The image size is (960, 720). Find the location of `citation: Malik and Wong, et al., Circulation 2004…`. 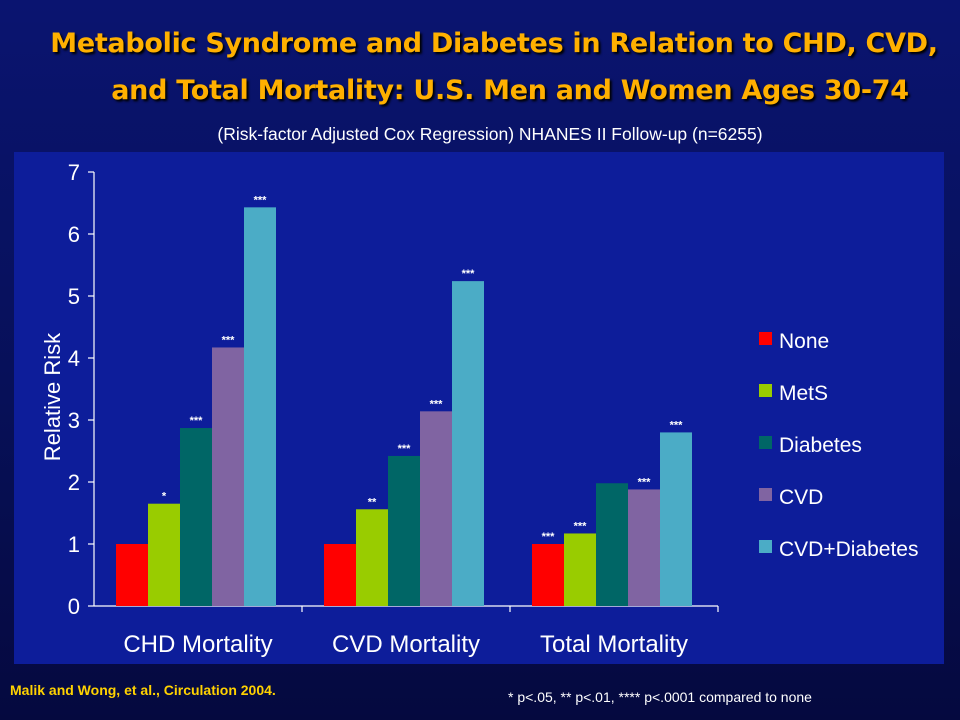

citation: Malik and Wong, et al., Circulation 2004… is located at coordinates (143, 690).